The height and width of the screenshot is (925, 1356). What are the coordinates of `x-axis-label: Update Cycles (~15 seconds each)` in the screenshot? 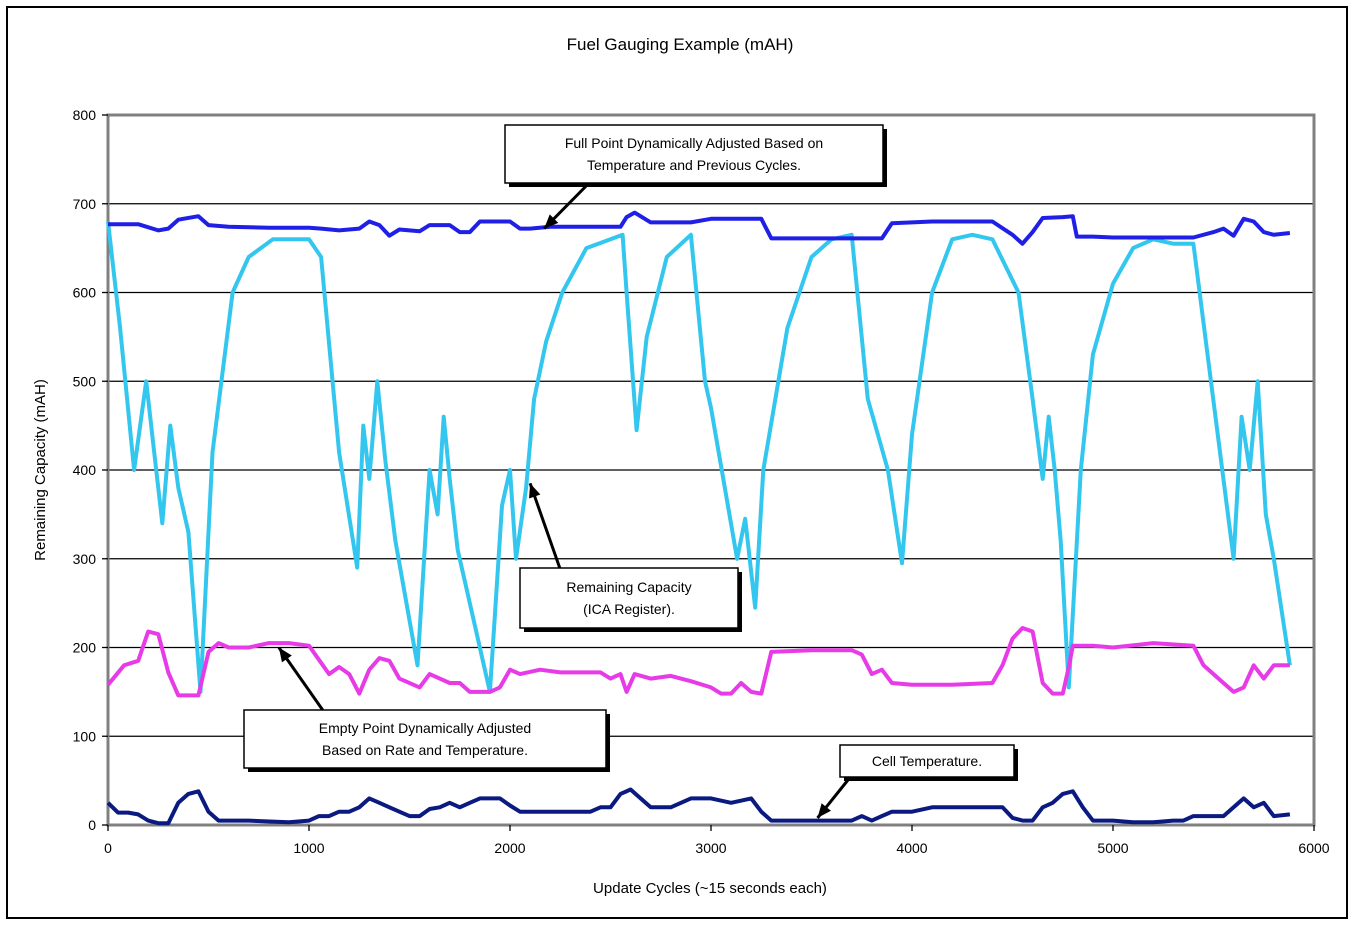 It's located at (710, 888).